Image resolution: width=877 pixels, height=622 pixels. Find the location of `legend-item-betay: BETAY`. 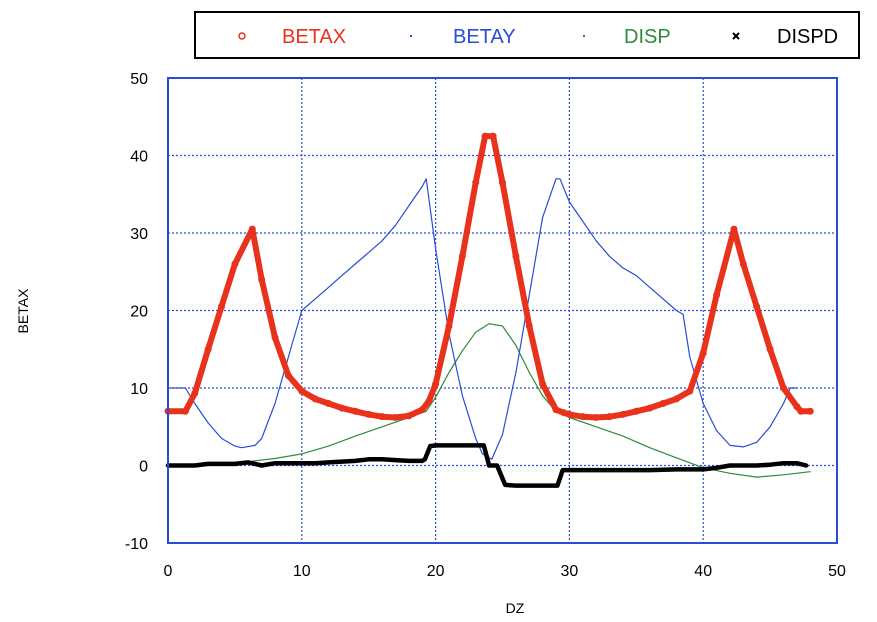

legend-item-betay: BETAY is located at coordinates (463, 37).